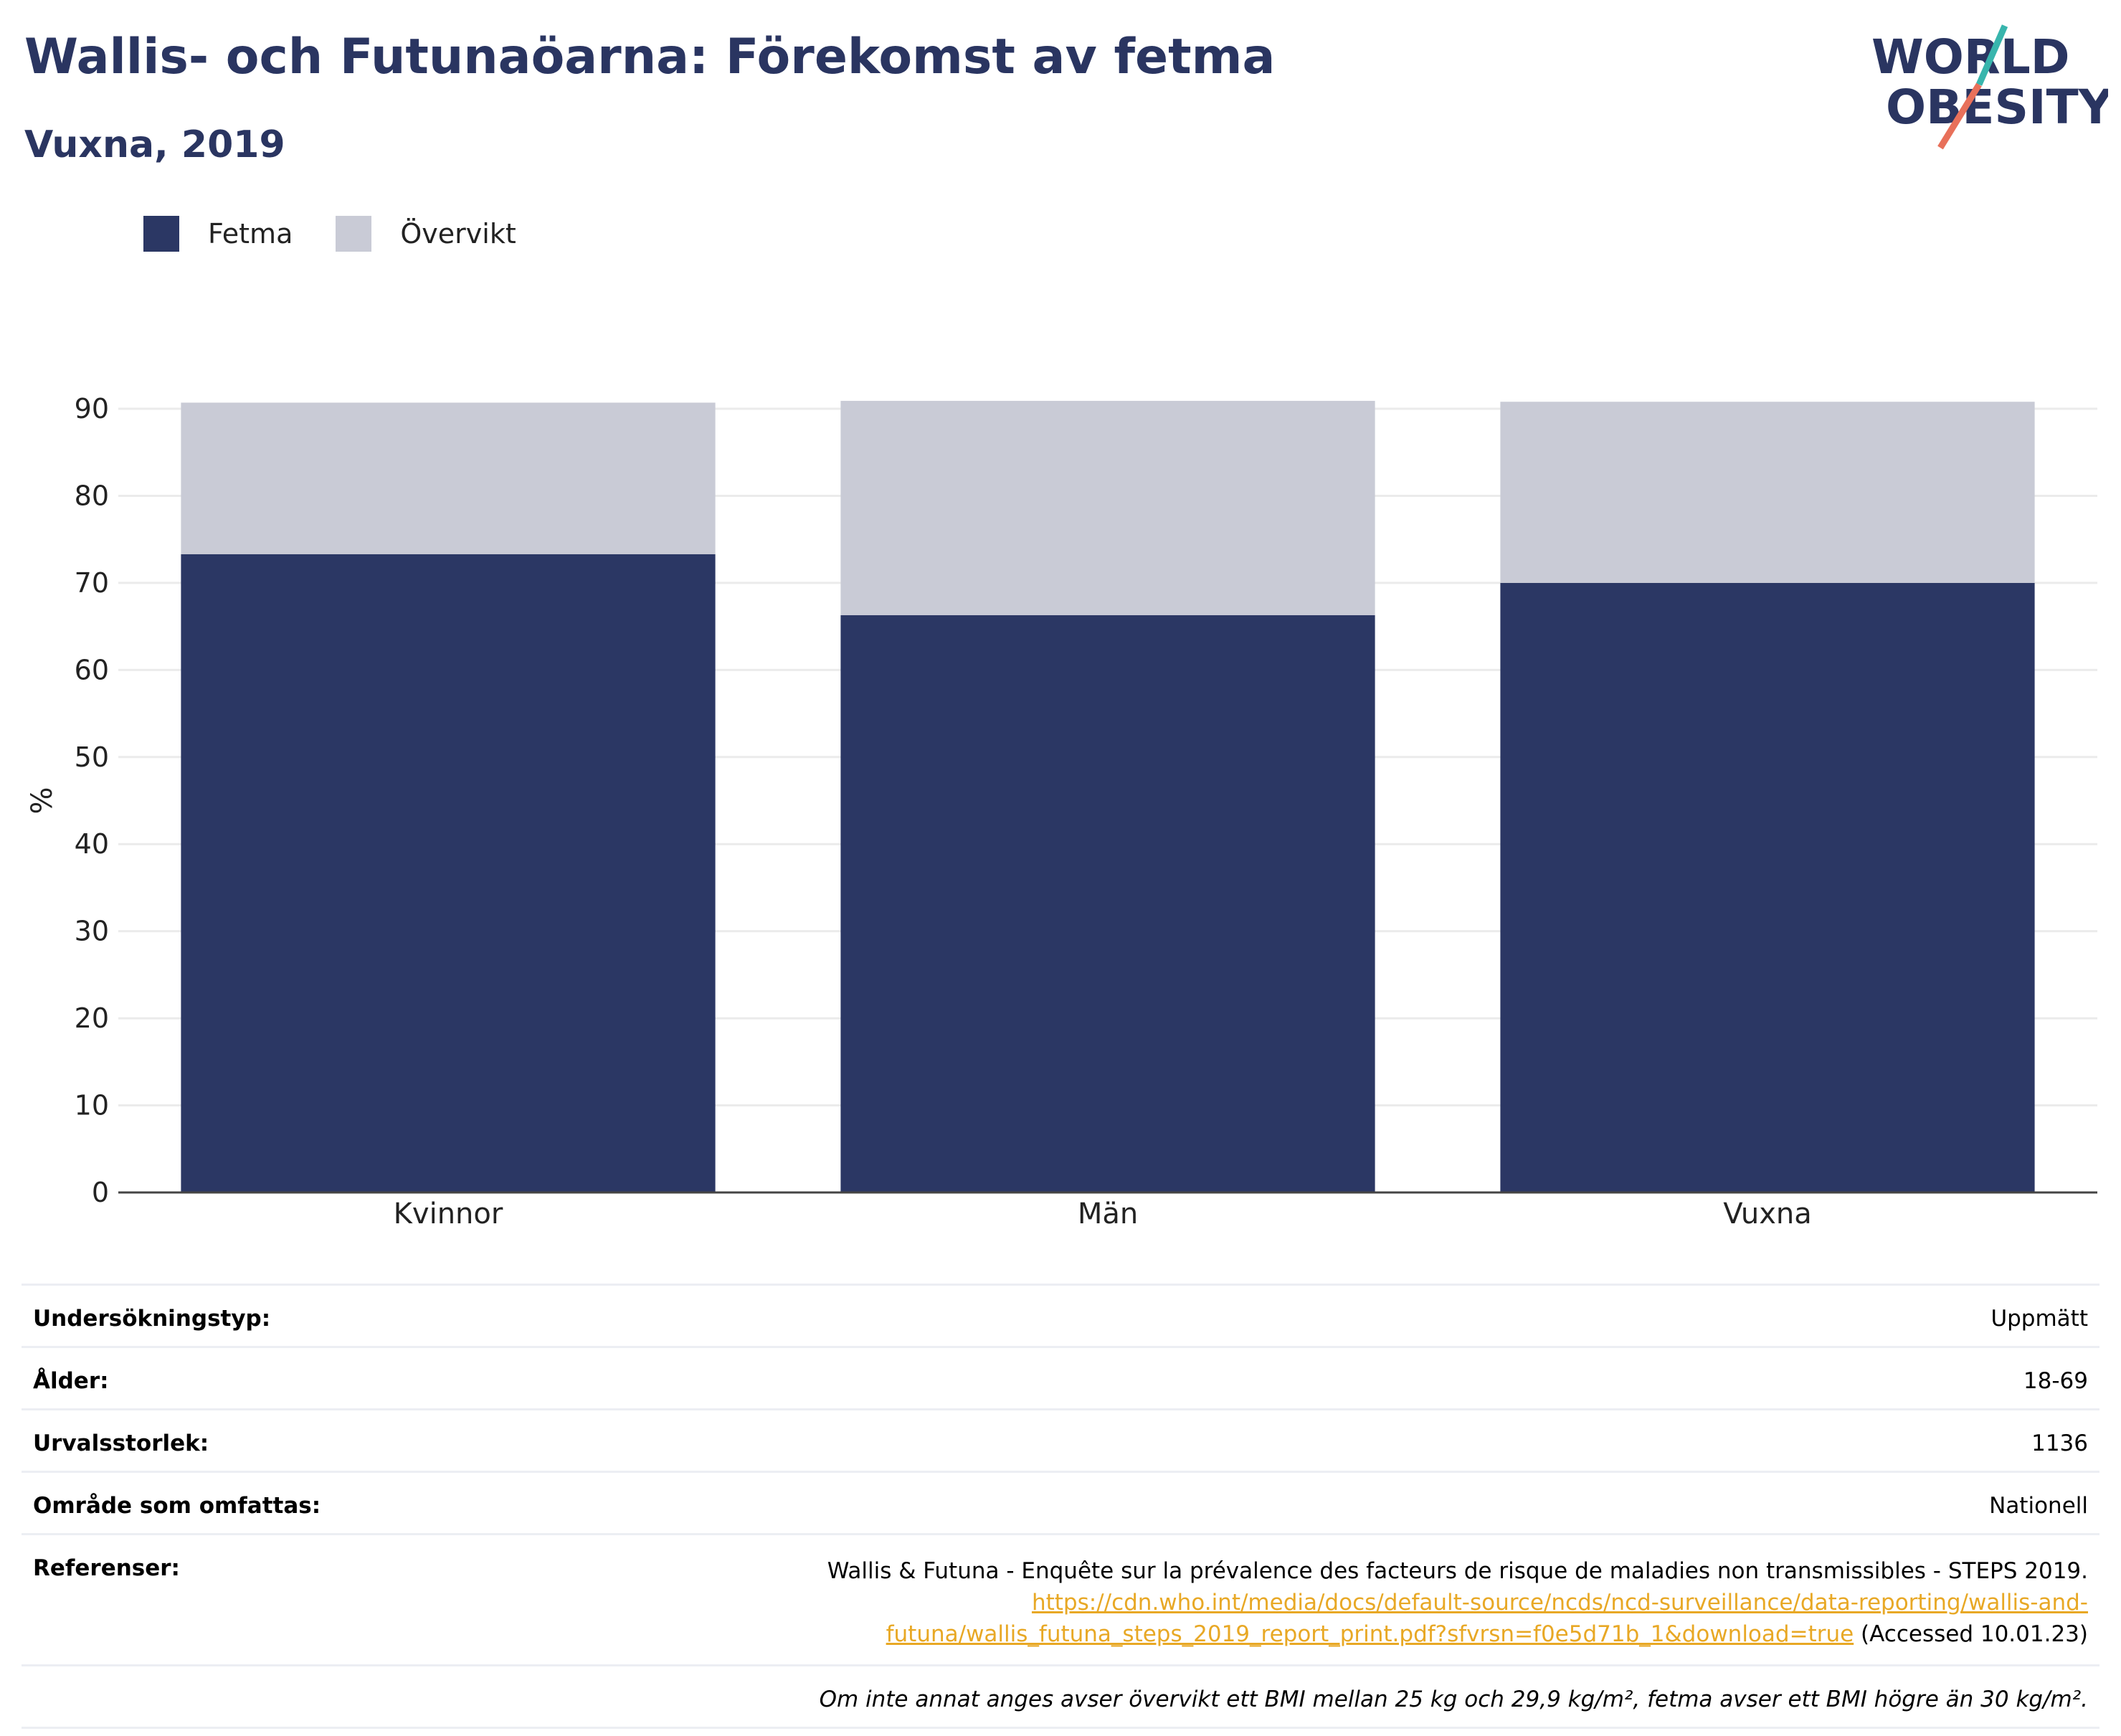 Image resolution: width=2121 pixels, height=1736 pixels. What do you see at coordinates (1107, 903) in the screenshot?
I see `bar-fetma-m-n` at bounding box center [1107, 903].